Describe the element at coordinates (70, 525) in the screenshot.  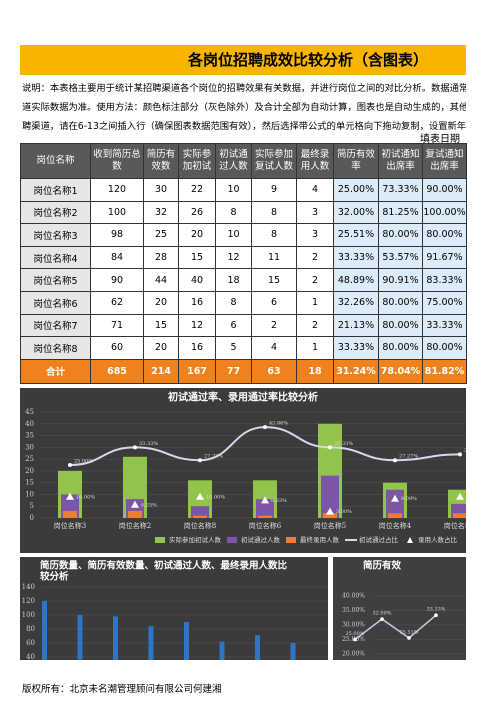
I see `x-tick-label: 岗位名称3` at that location.